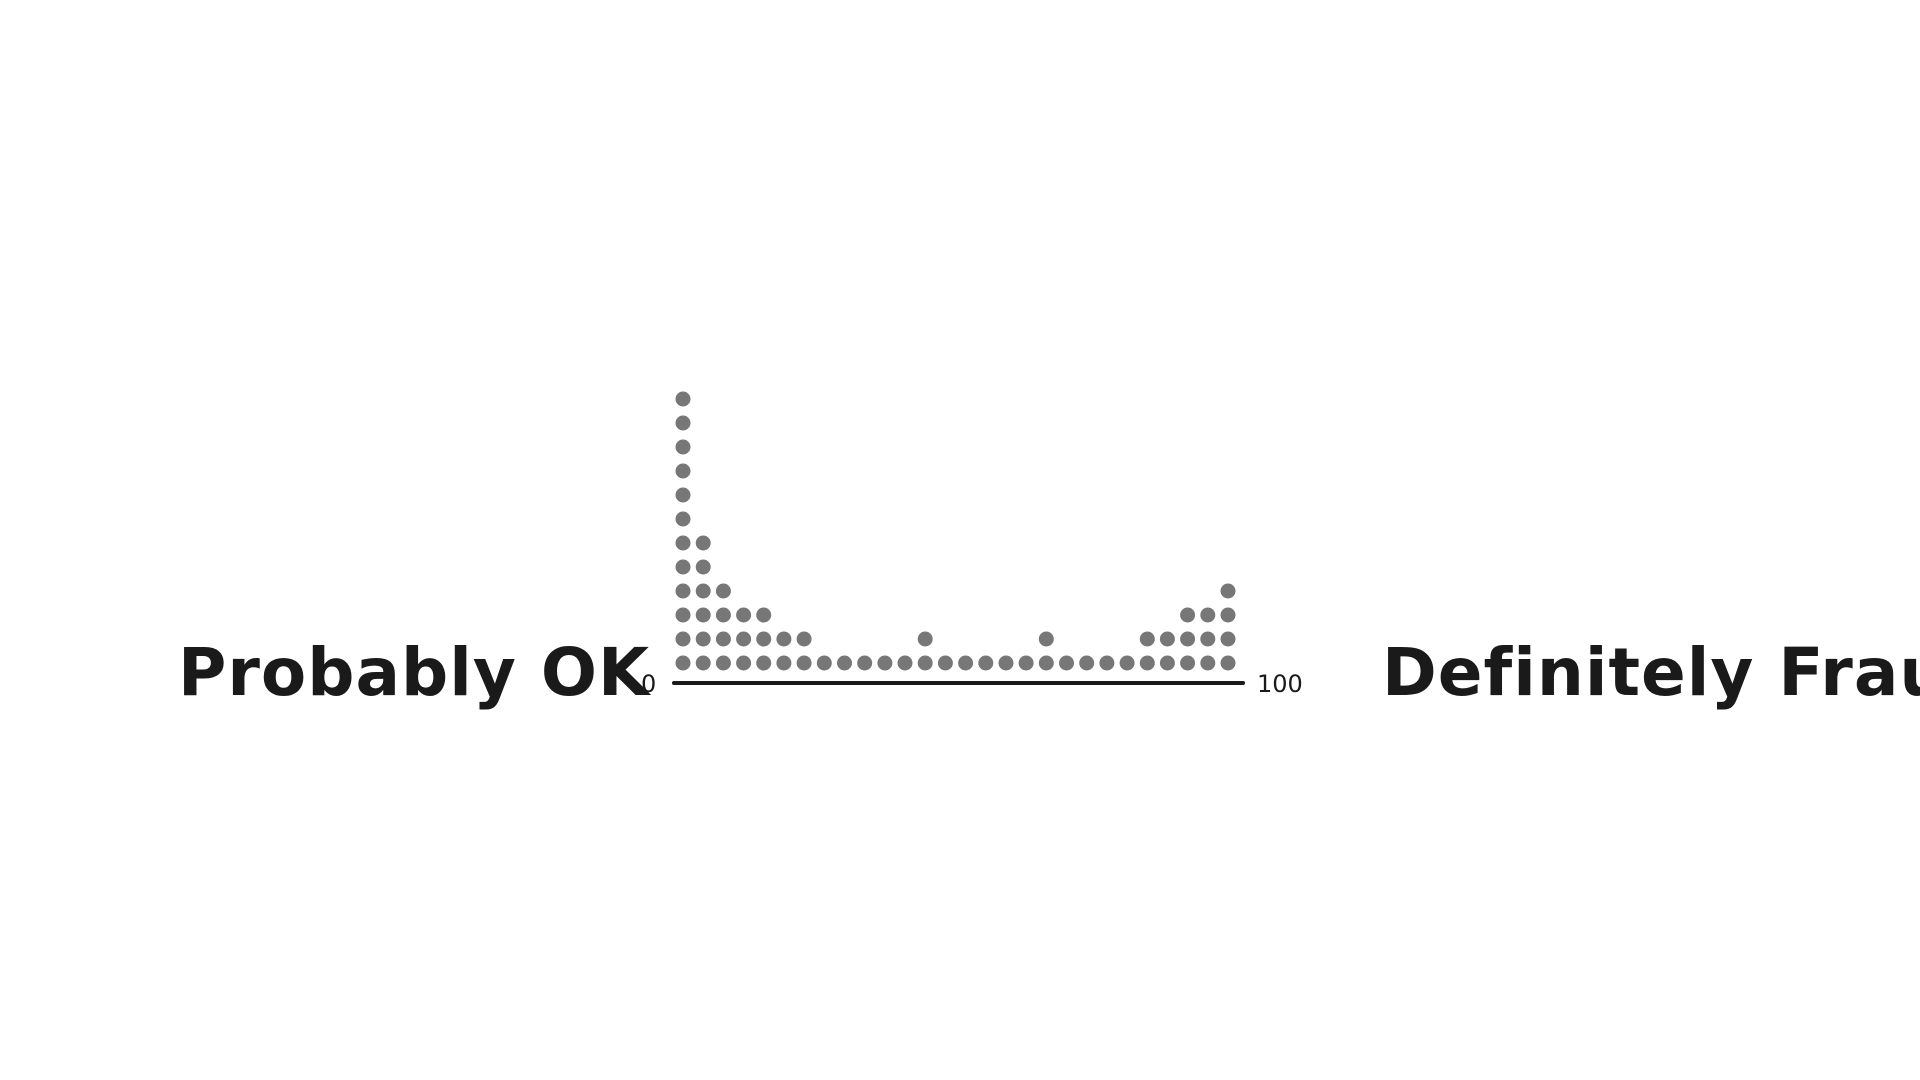 This screenshot has width=1920, height=1080. I want to click on x-tick-label-max: 100, so click(1280, 684).